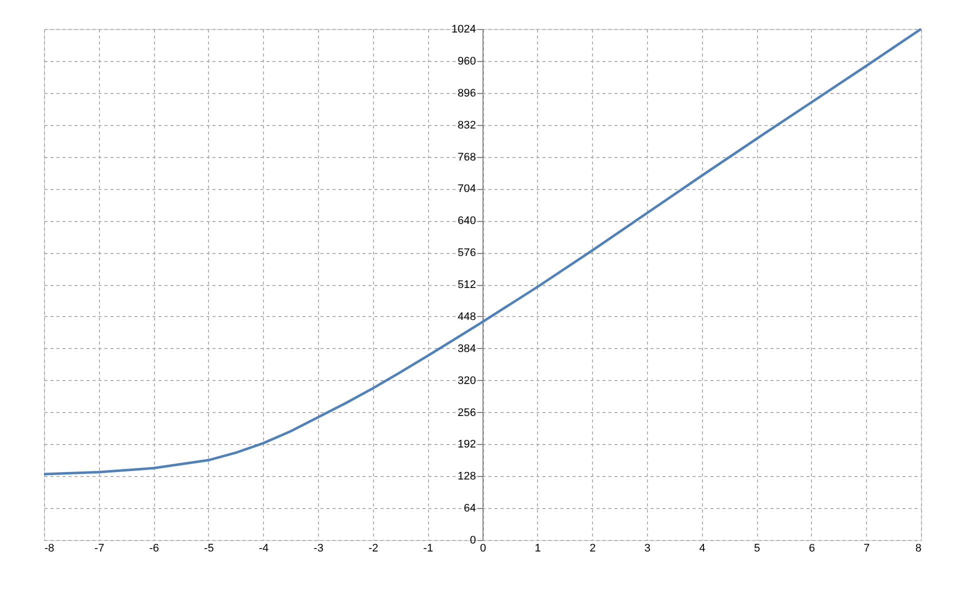 This screenshot has width=966, height=592. Describe the element at coordinates (467, 221) in the screenshot. I see `y-tick-label: 640` at that location.